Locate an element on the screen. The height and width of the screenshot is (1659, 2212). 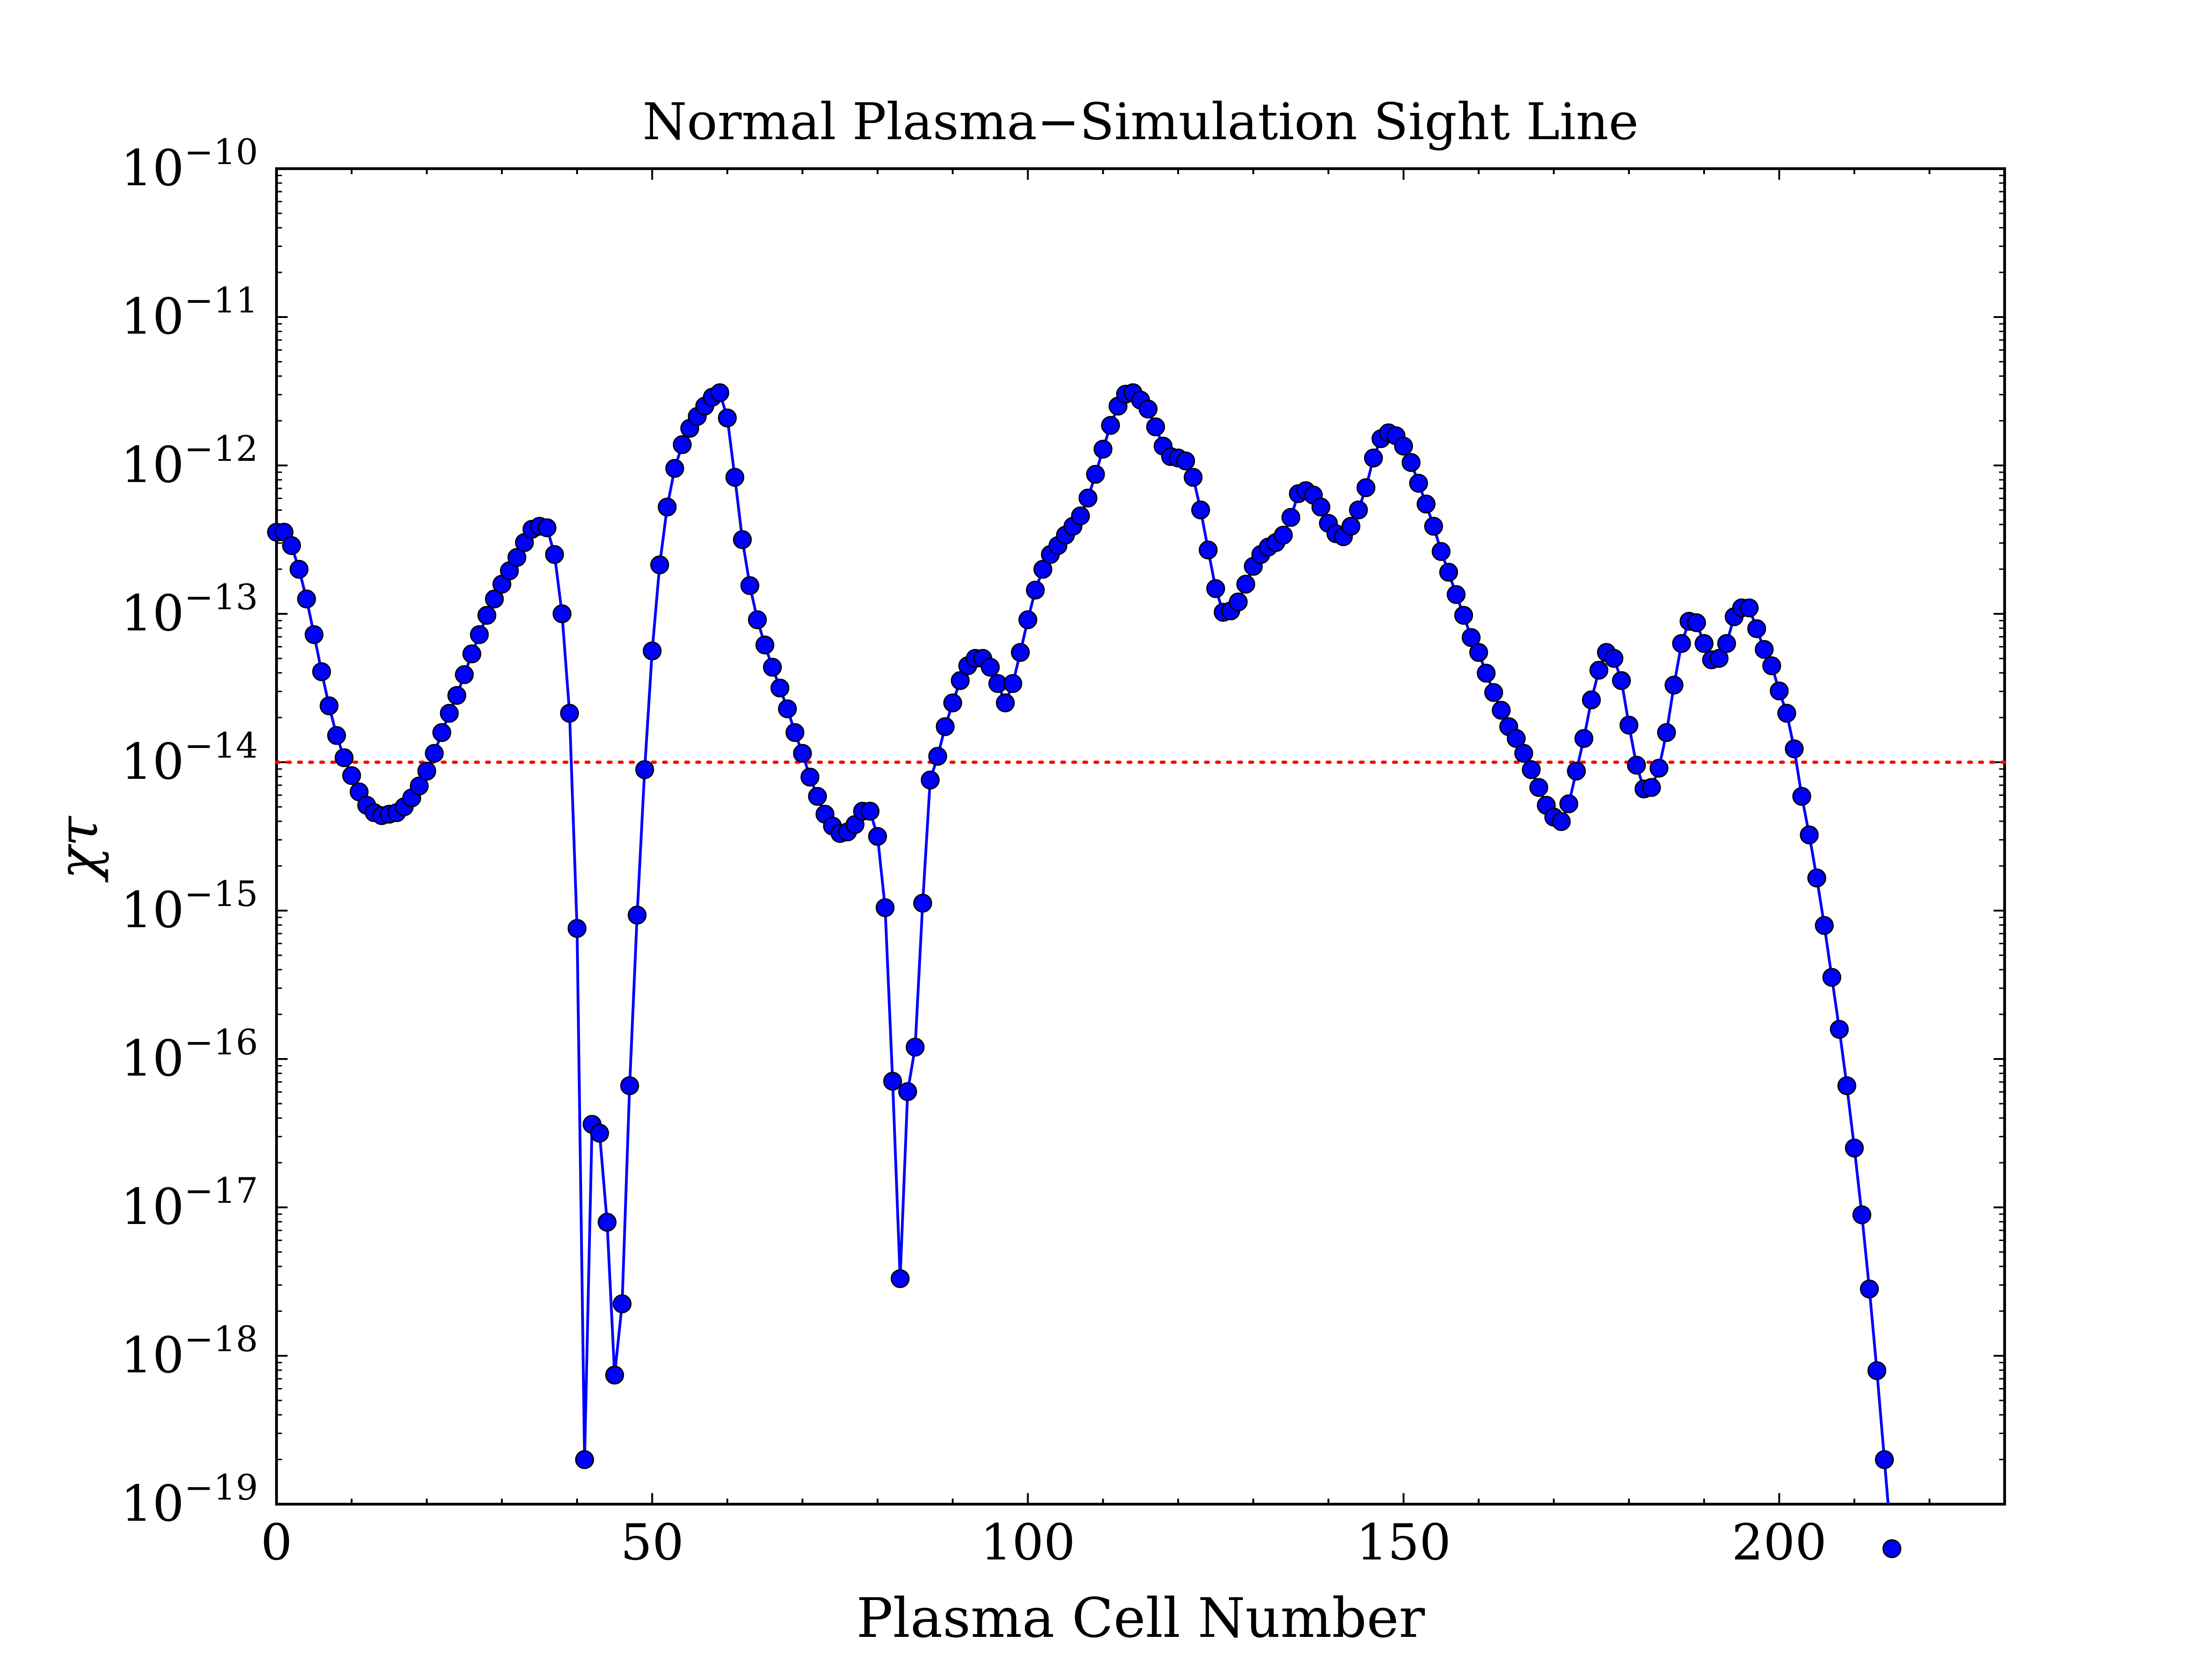
chart-title: Normal Plasma−Simulation Sight Line is located at coordinates (1140, 121).